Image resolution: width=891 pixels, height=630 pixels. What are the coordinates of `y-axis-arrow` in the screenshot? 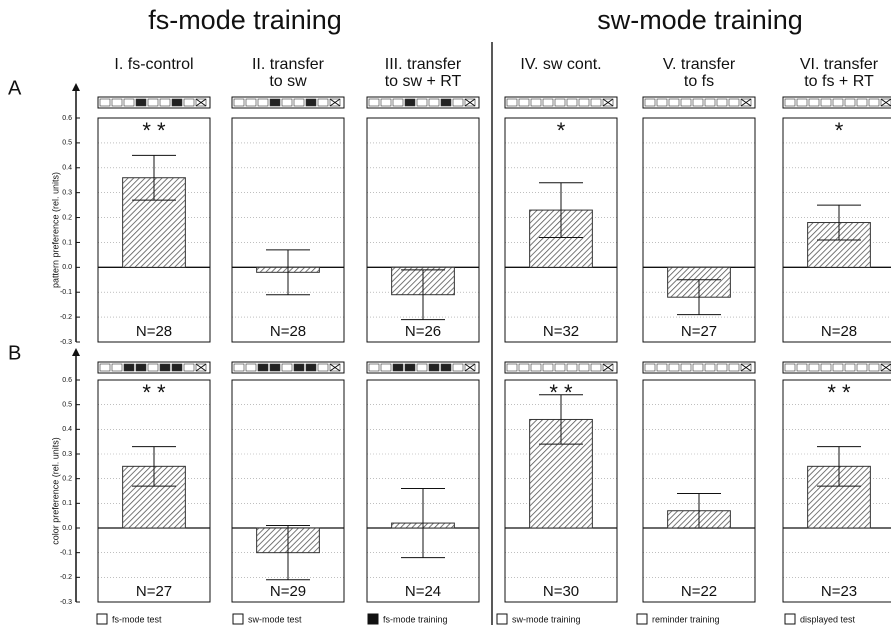 It's located at (76, 87).